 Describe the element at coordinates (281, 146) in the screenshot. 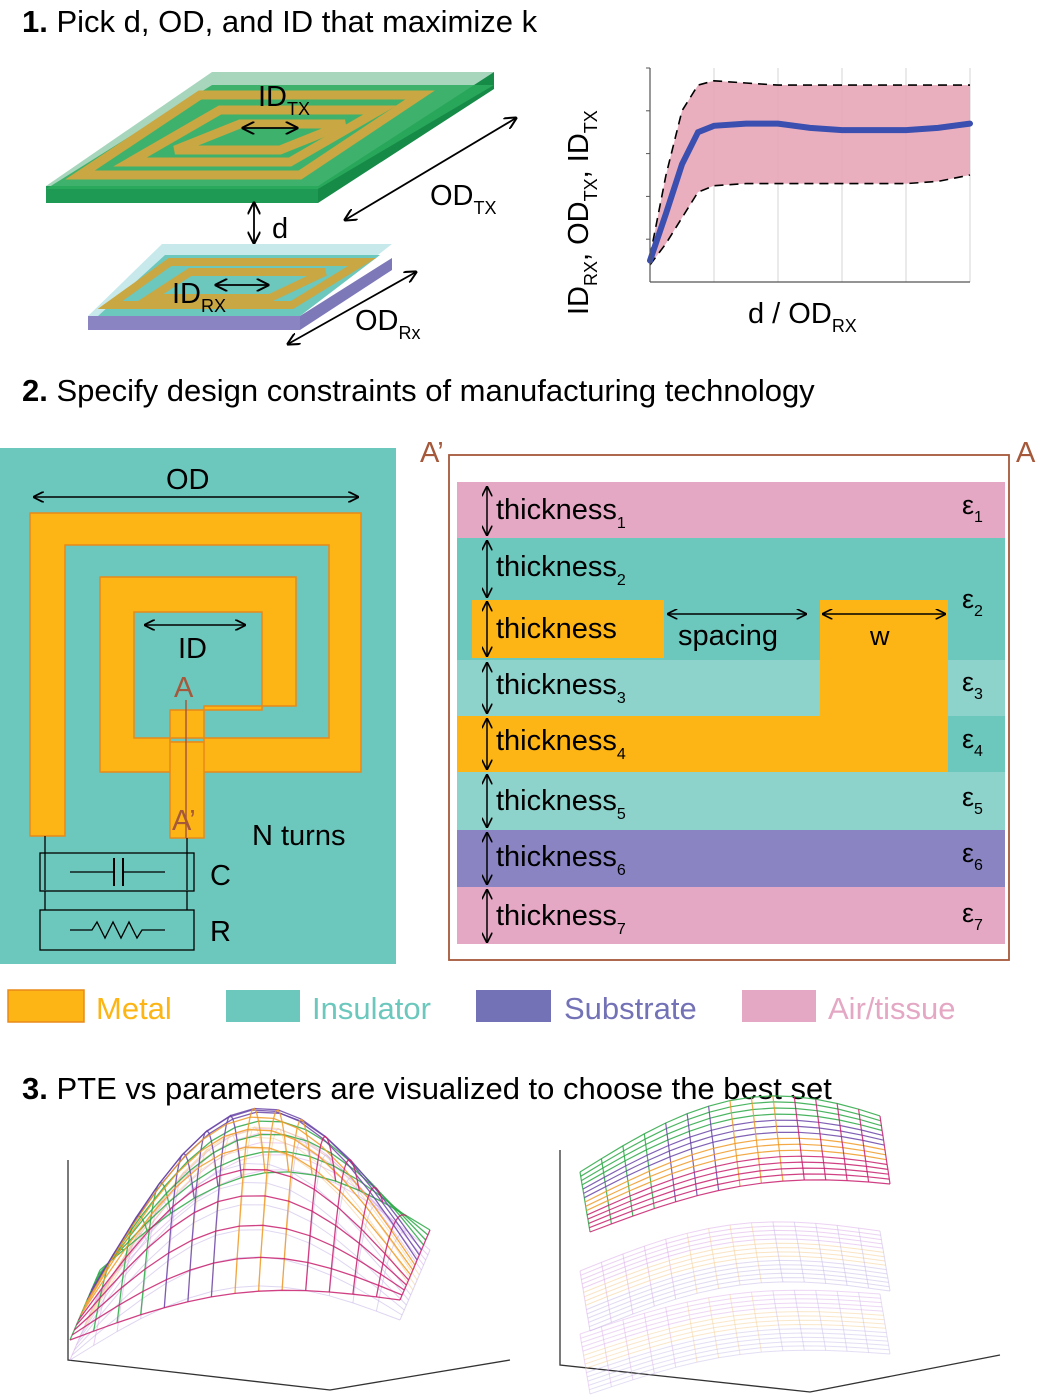

I see `tx-coil: IDTX ODTX` at that location.